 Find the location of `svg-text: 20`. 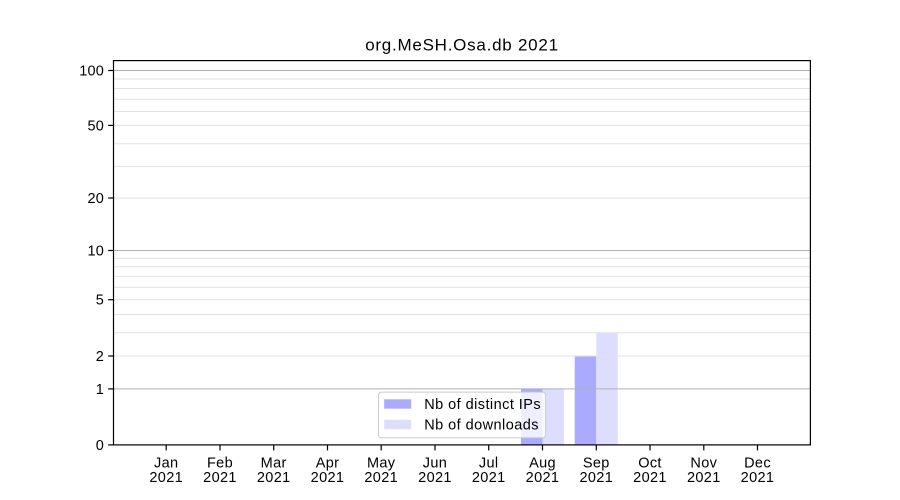

svg-text: 20 is located at coordinates (95, 199).